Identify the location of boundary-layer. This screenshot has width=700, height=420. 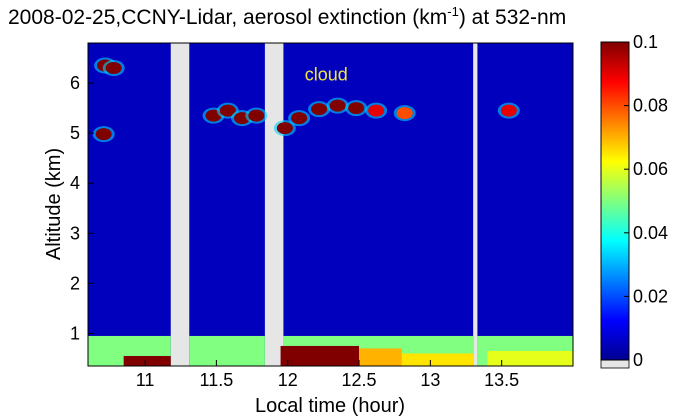
(330, 350).